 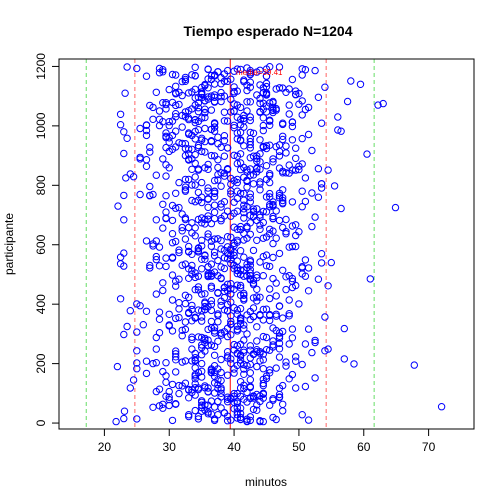 What do you see at coordinates (41, 422) in the screenshot?
I see `y-tick-label: 0` at bounding box center [41, 422].